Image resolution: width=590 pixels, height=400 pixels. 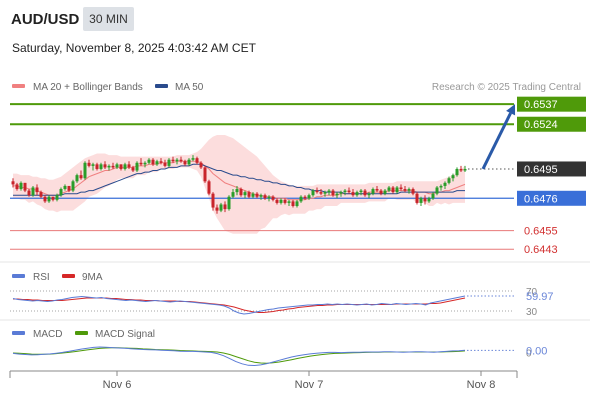 I want to click on legend-label-ma50: MA 50, so click(x=189, y=87).